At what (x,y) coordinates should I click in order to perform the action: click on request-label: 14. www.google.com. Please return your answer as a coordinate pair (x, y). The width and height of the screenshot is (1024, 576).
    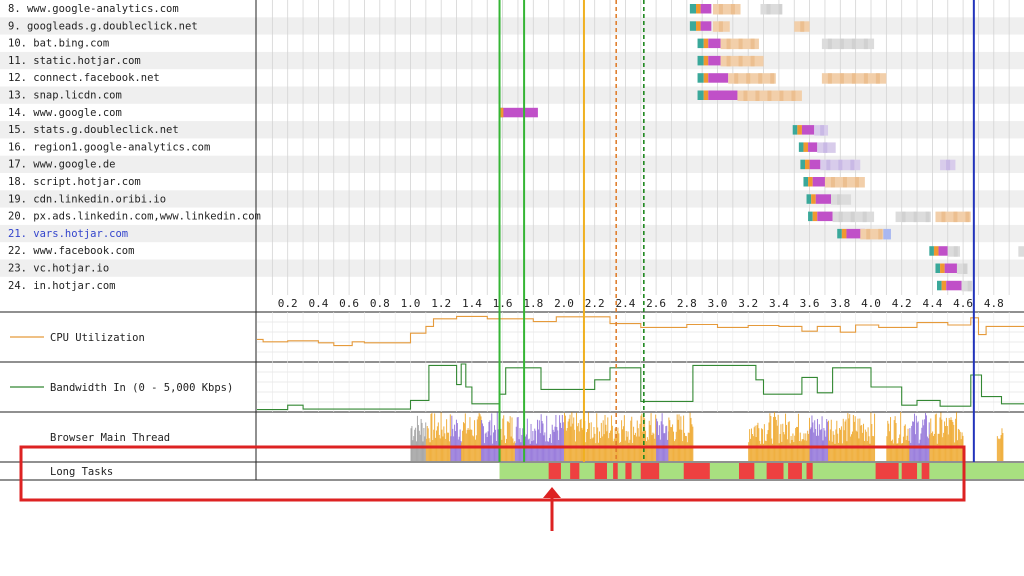
    Looking at the image, I should click on (65, 113).